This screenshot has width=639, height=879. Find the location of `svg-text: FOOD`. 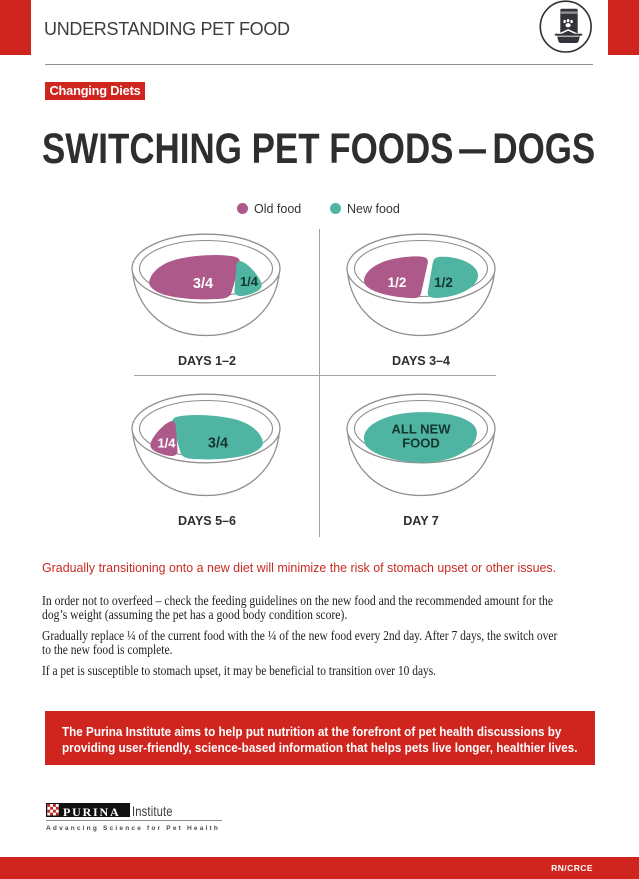

svg-text: FOOD is located at coordinates (421, 443).